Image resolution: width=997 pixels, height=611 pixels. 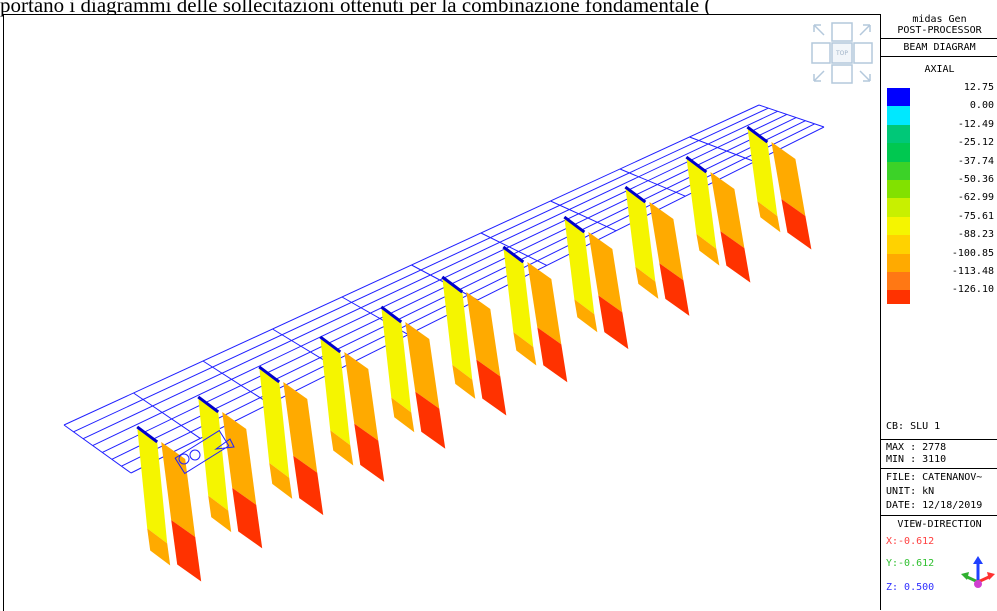 What do you see at coordinates (939, 278) in the screenshot?
I see `legend-entry: -113.48` at bounding box center [939, 278].